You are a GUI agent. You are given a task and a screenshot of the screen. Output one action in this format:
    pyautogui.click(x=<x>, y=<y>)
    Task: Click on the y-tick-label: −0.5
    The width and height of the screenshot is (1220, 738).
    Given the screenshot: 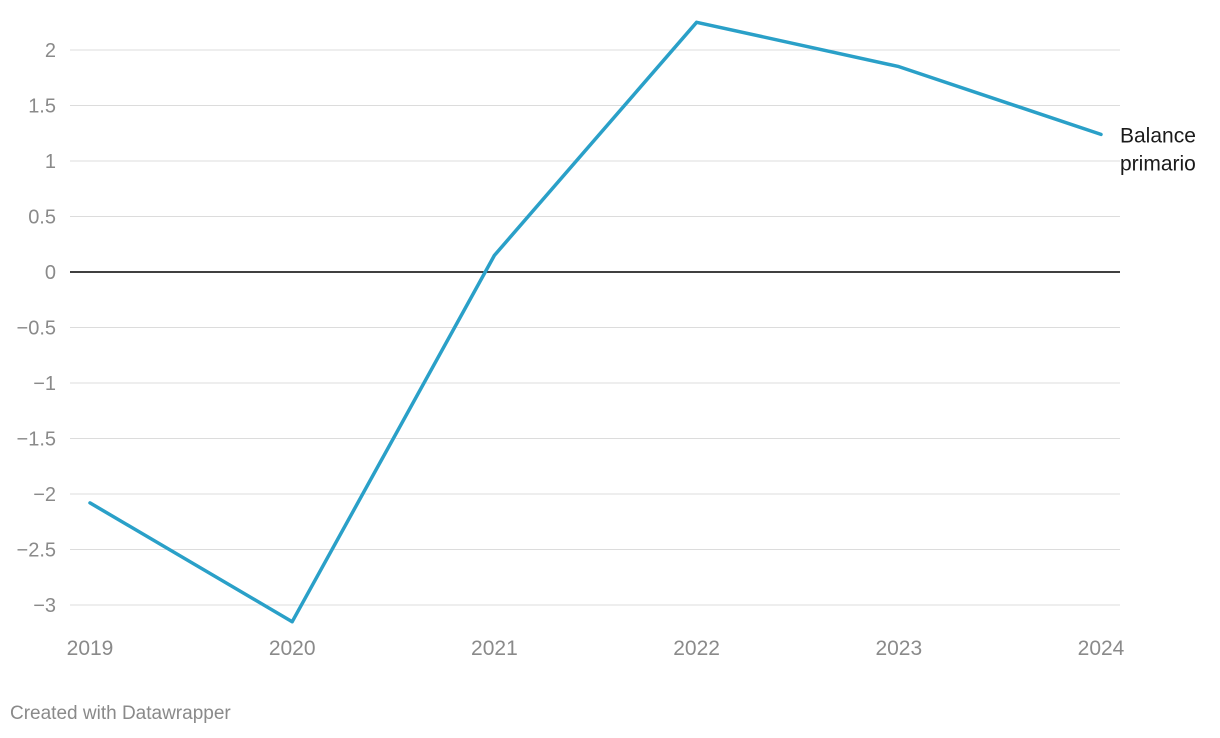 What is the action you would take?
    pyautogui.click(x=36, y=329)
    